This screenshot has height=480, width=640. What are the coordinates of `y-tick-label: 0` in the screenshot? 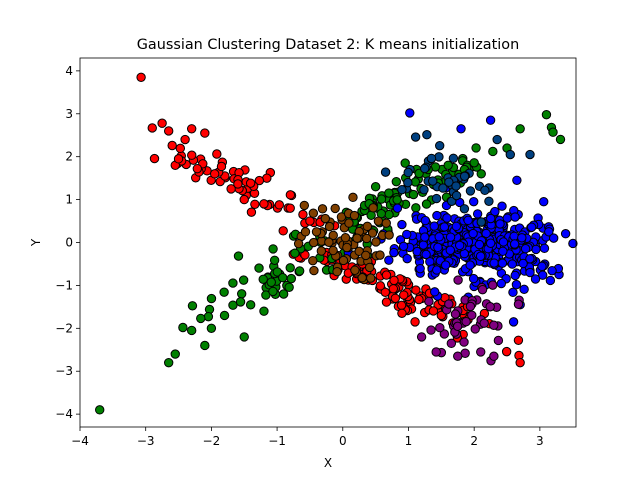 It's located at (69, 243).